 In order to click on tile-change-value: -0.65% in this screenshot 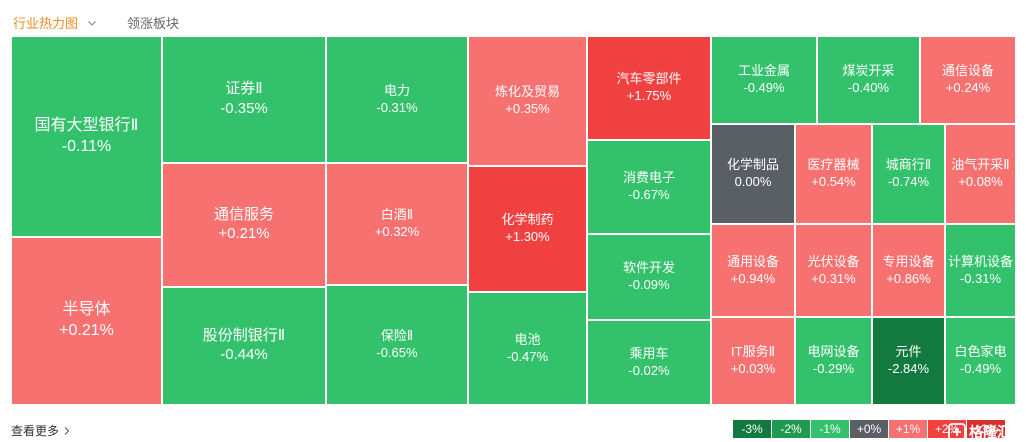, I will do `click(397, 353)`.